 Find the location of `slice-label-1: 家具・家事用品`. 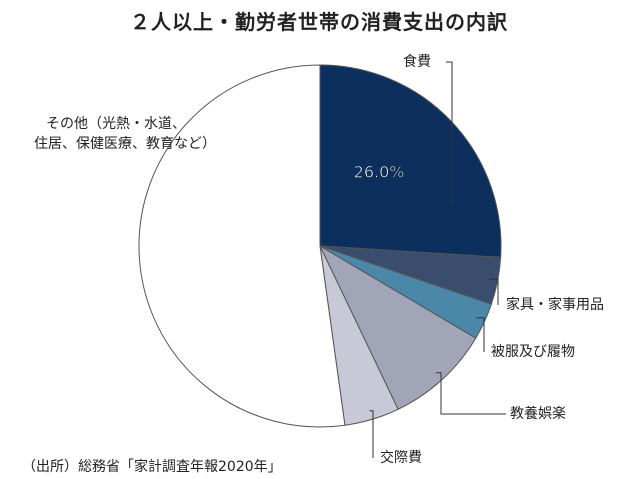

slice-label-1: 家具・家事用品 is located at coordinates (555, 304).